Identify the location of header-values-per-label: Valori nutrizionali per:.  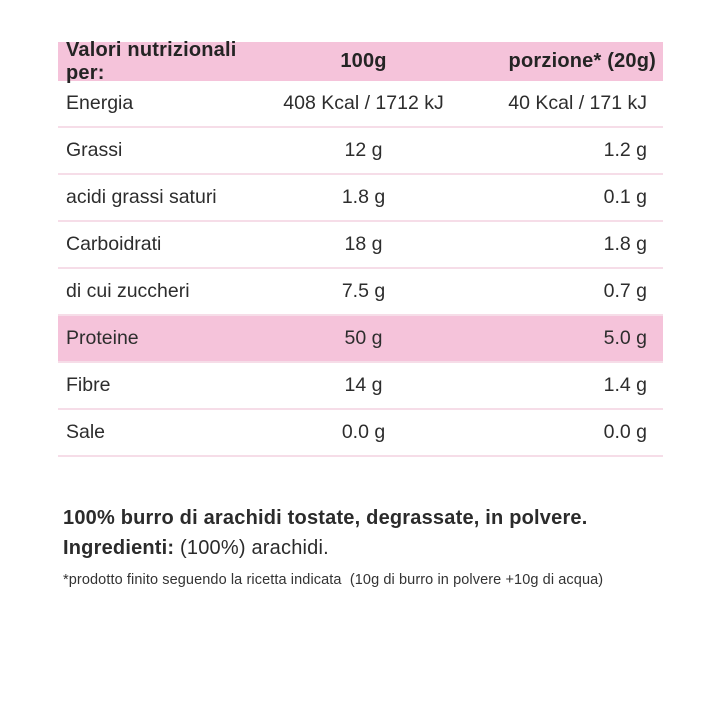
(151, 61).